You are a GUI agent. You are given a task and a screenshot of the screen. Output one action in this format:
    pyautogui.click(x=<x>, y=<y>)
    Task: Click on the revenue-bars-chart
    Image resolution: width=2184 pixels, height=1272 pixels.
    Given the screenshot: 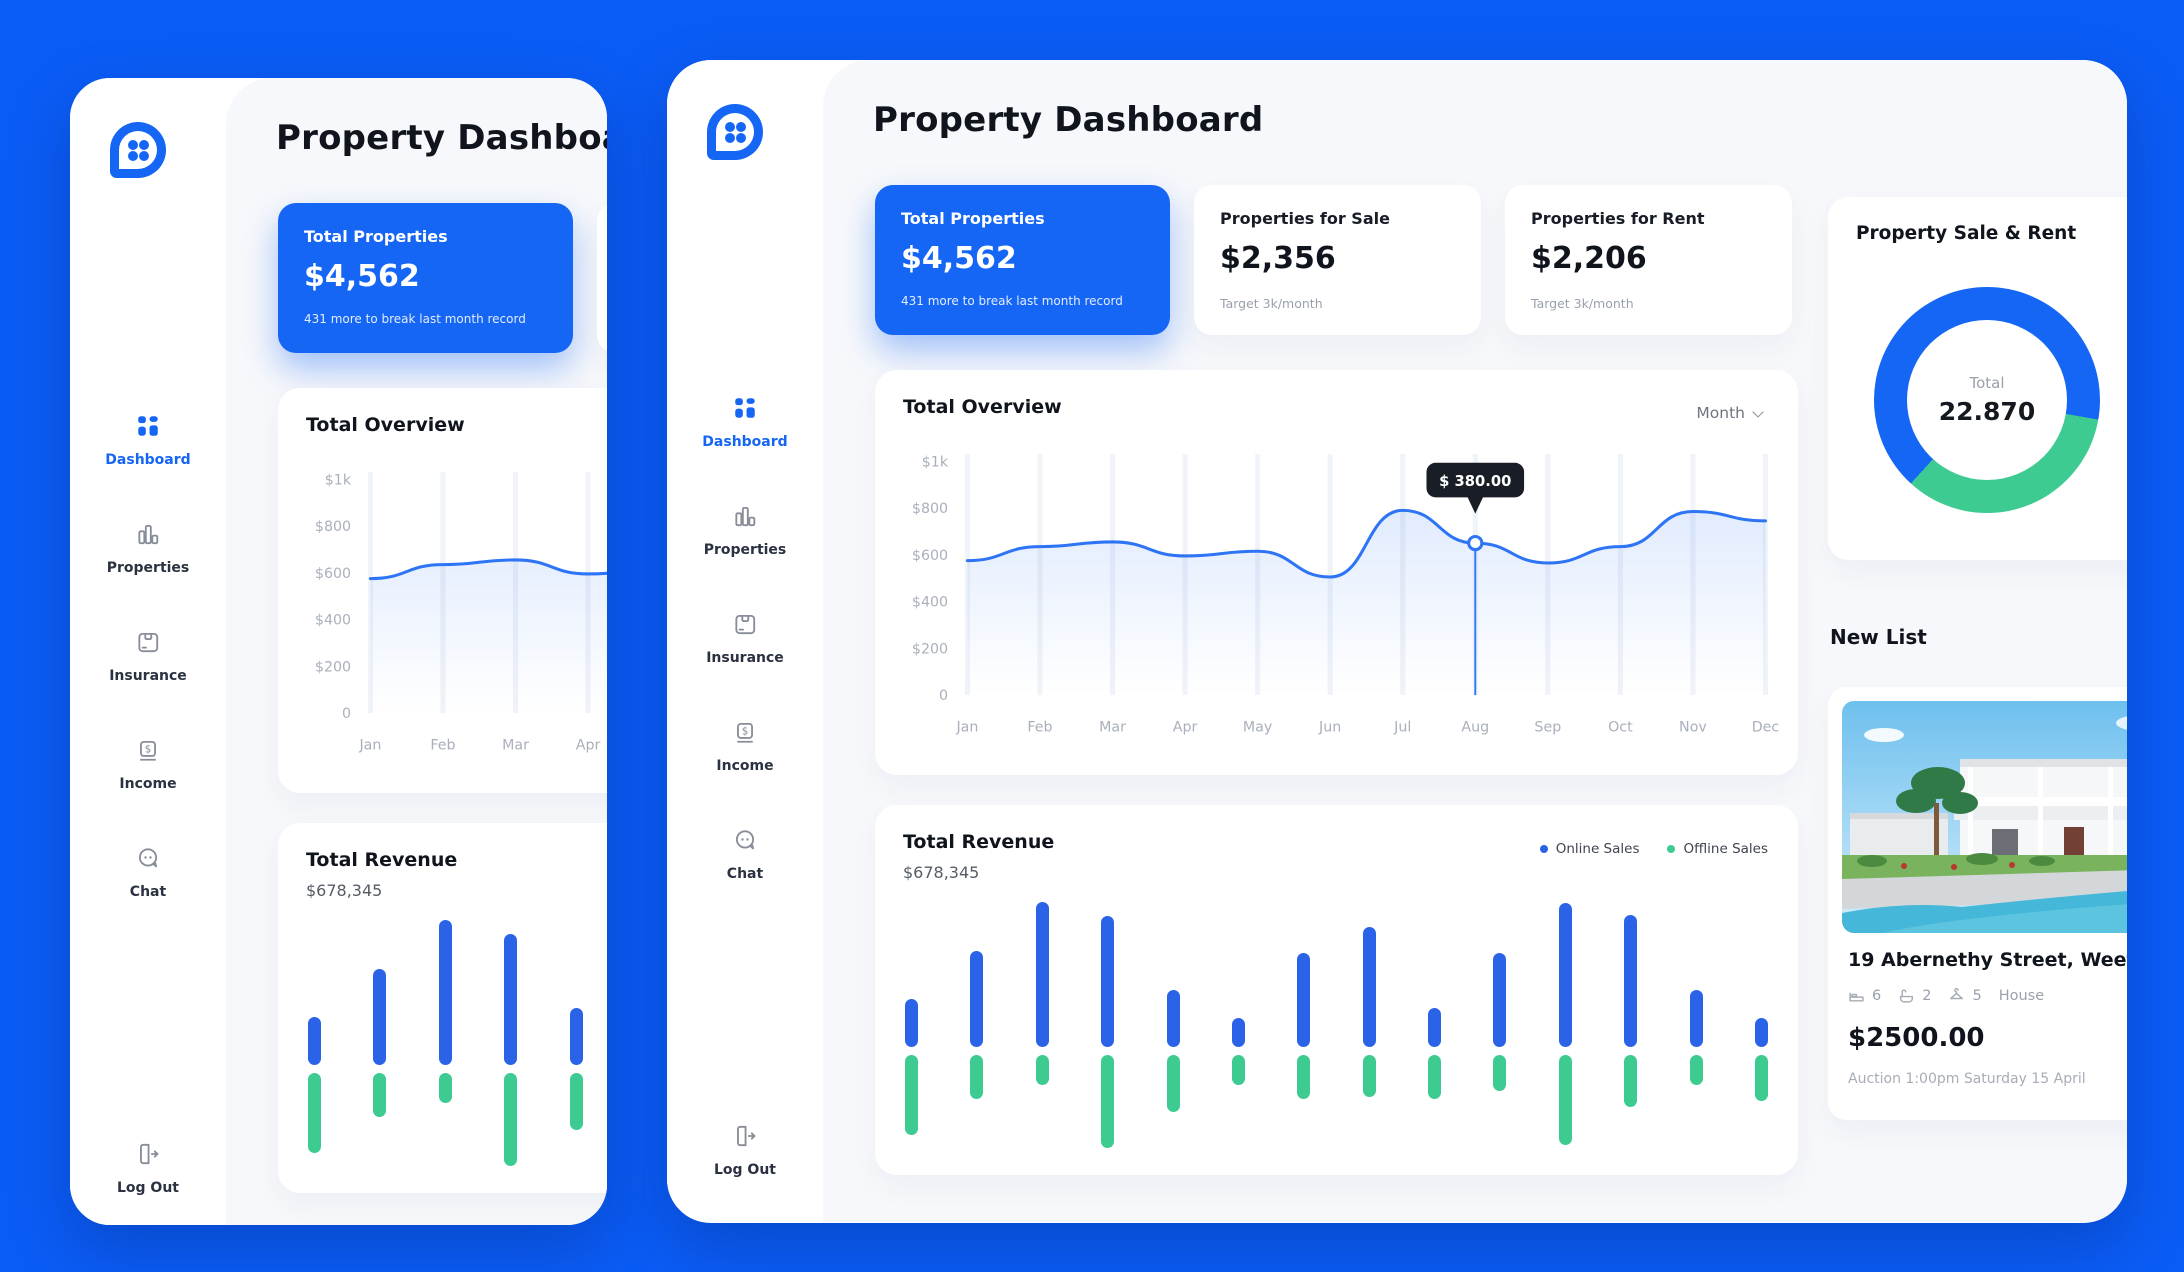 What is the action you would take?
    pyautogui.click(x=457, y=1044)
    